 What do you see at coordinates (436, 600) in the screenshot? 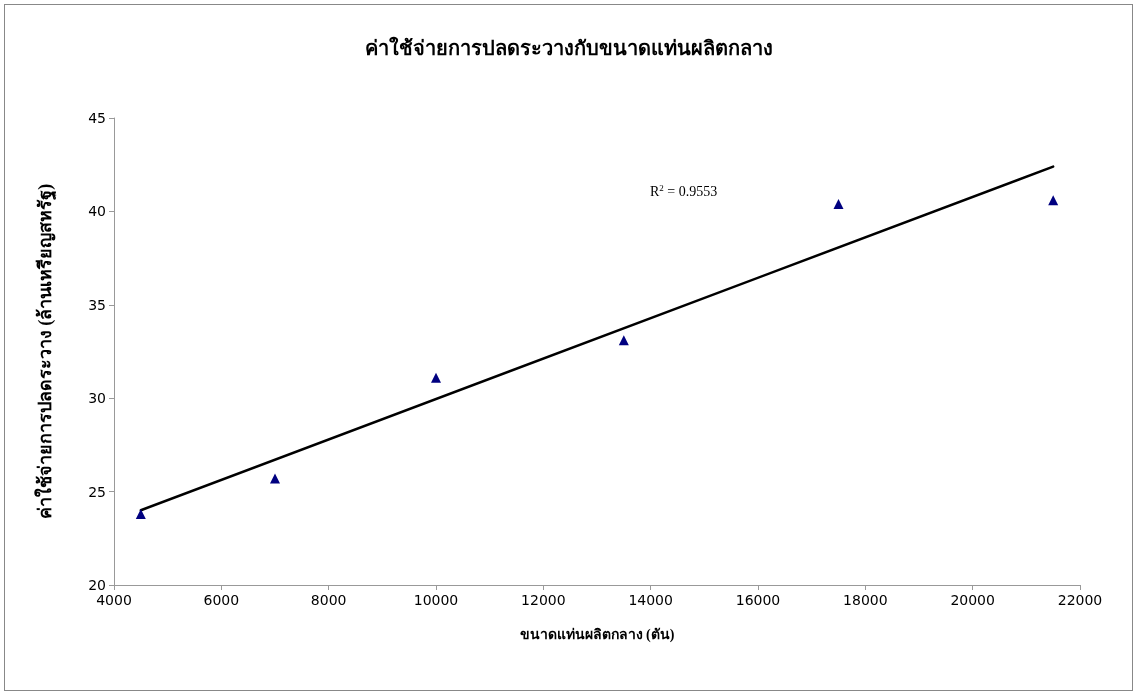
I see `x-tick-label: 10000` at bounding box center [436, 600].